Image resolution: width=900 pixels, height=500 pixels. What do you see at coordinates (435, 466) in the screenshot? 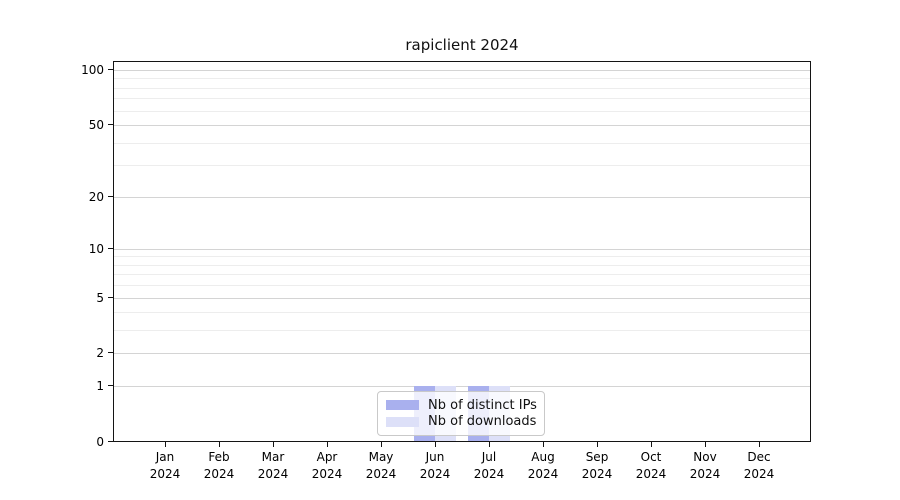
I see `x-tick-label: Jun 2024` at bounding box center [435, 466].